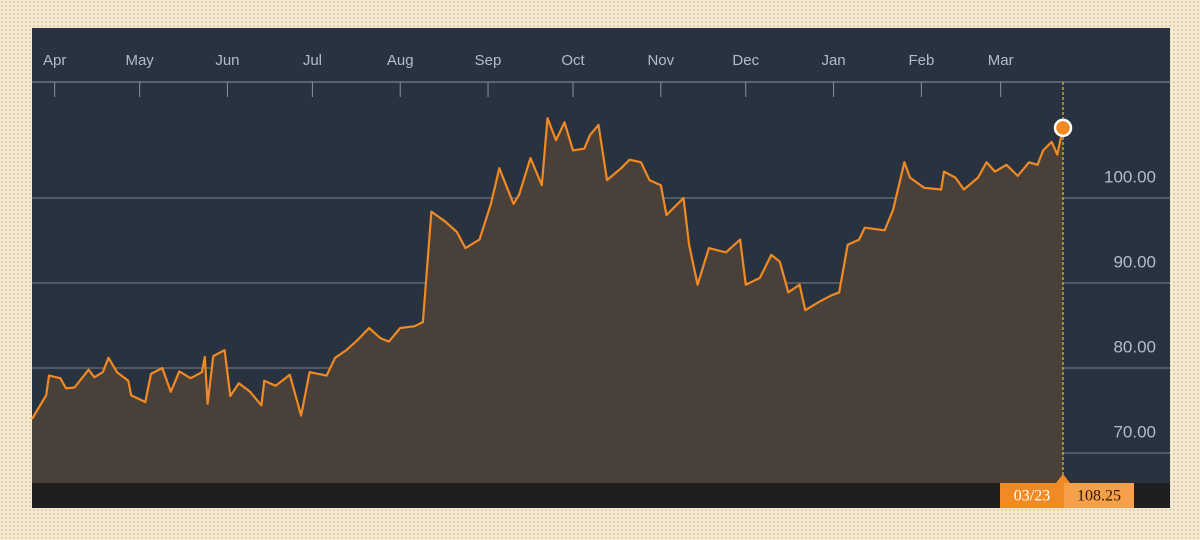 This screenshot has width=1200, height=540. I want to click on last-value: 108.25, so click(1099, 496).